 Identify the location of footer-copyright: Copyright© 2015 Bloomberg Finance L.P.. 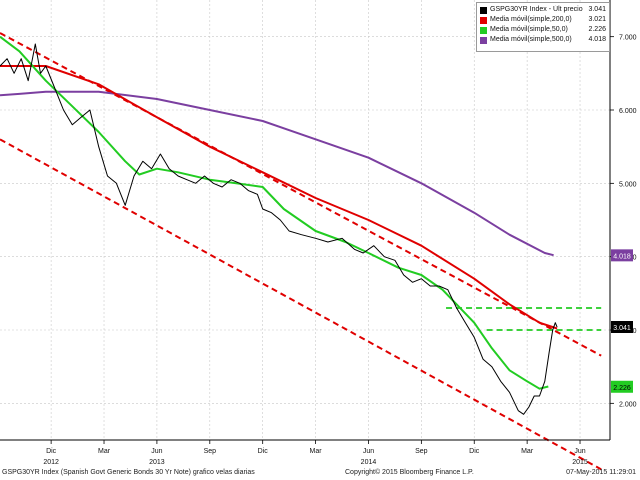
(409, 472).